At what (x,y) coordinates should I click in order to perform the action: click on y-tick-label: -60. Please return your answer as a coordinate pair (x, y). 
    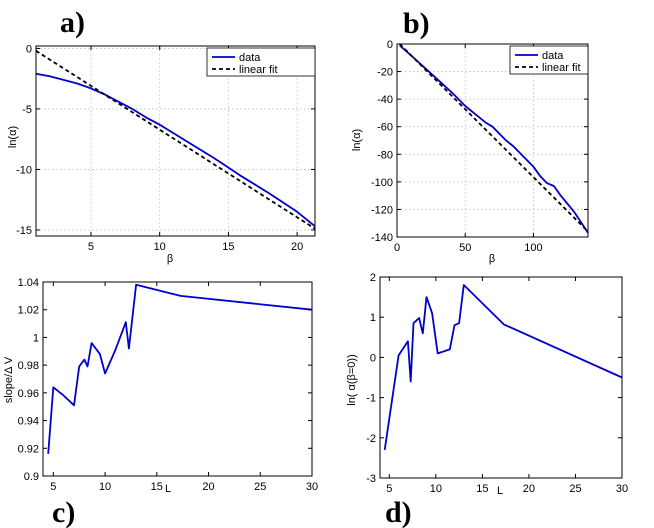
    Looking at the image, I should click on (385, 128).